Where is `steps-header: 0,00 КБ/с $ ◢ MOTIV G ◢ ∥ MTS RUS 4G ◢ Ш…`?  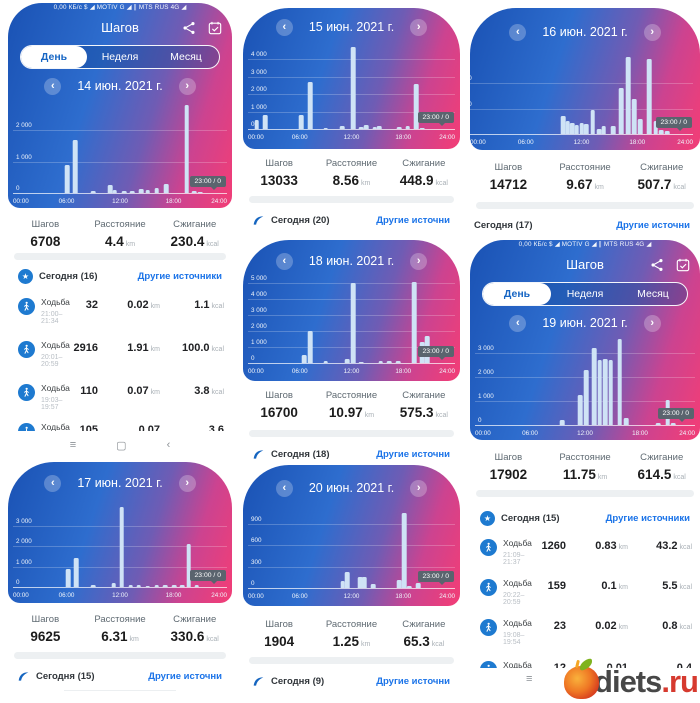
steps-header: 0,00 КБ/с $ ◢ MOTIV G ◢ ∥ MTS RUS 4G ◢ Ш… is located at coordinates (120, 105).